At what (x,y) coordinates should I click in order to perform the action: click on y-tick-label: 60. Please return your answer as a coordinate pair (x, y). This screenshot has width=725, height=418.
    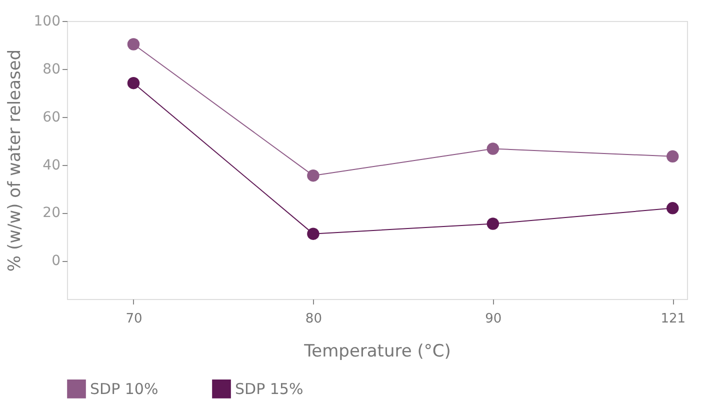
    Looking at the image, I should click on (51, 117).